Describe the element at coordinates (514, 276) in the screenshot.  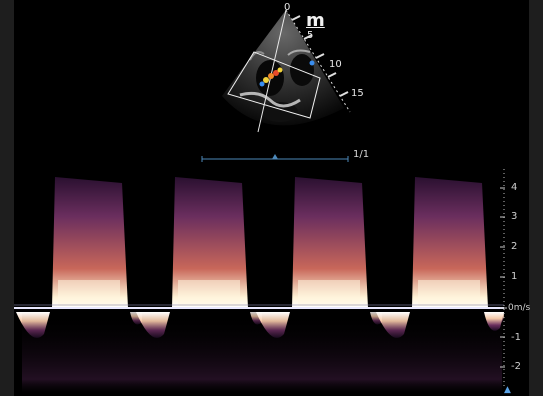
I see `velocity-tick-1: 1` at that location.